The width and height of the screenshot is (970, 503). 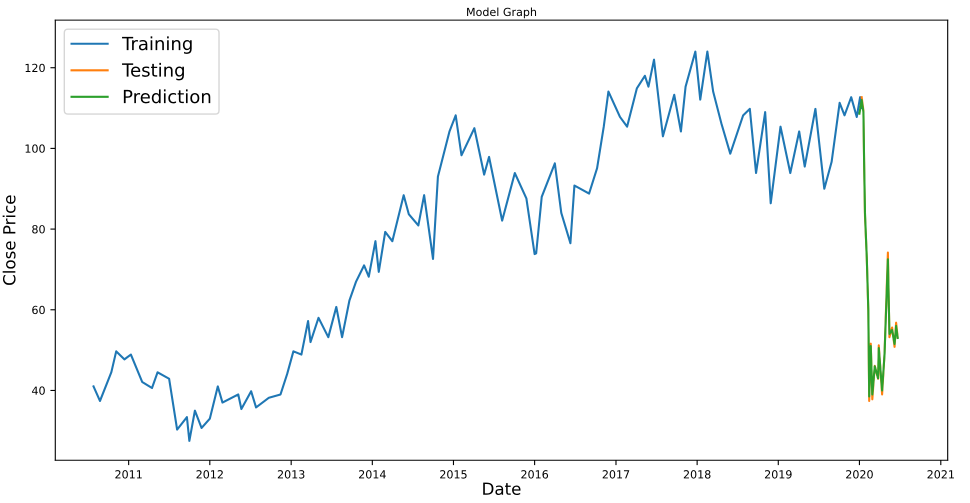 What do you see at coordinates (153, 71) in the screenshot?
I see `legend-label: Testing` at bounding box center [153, 71].